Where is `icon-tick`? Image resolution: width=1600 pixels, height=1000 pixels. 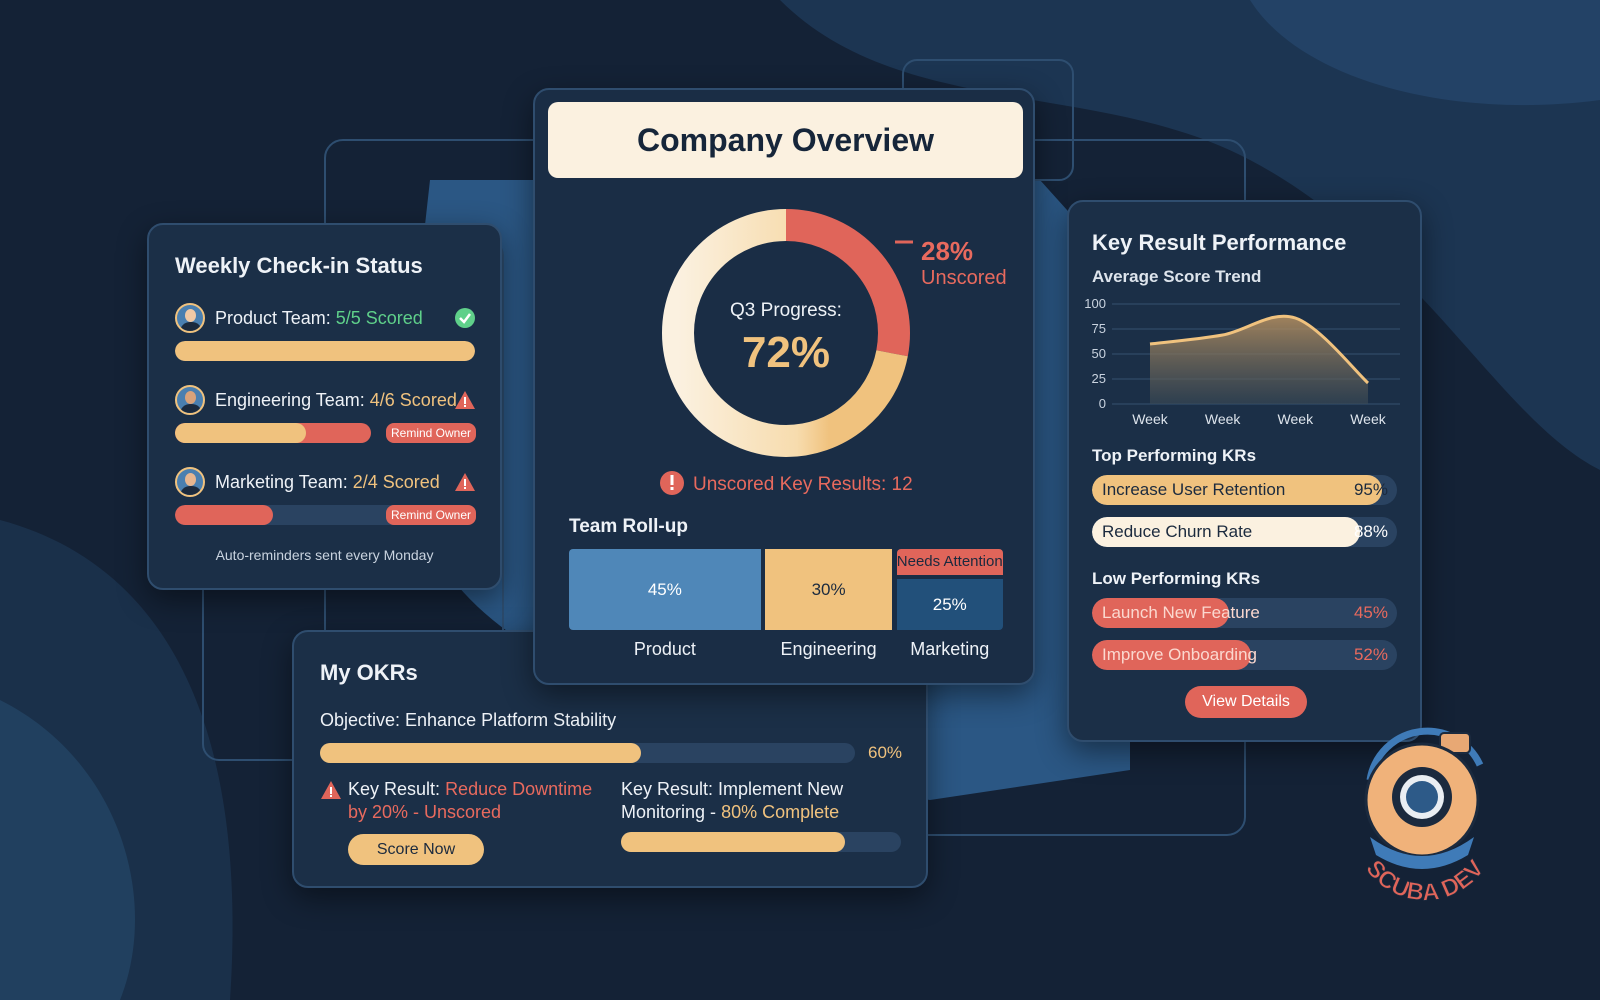
icon-tick is located at coordinates (465, 318).